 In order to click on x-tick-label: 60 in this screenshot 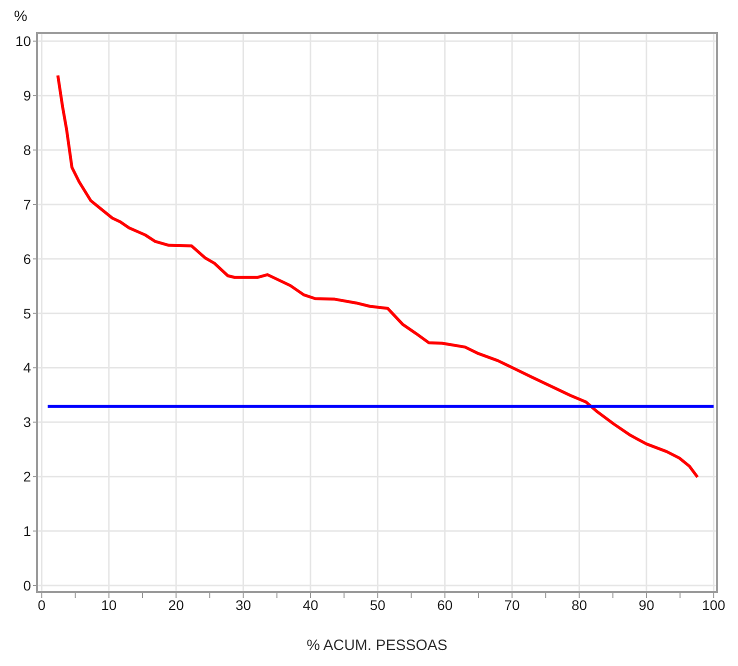, I will do `click(445, 604)`.